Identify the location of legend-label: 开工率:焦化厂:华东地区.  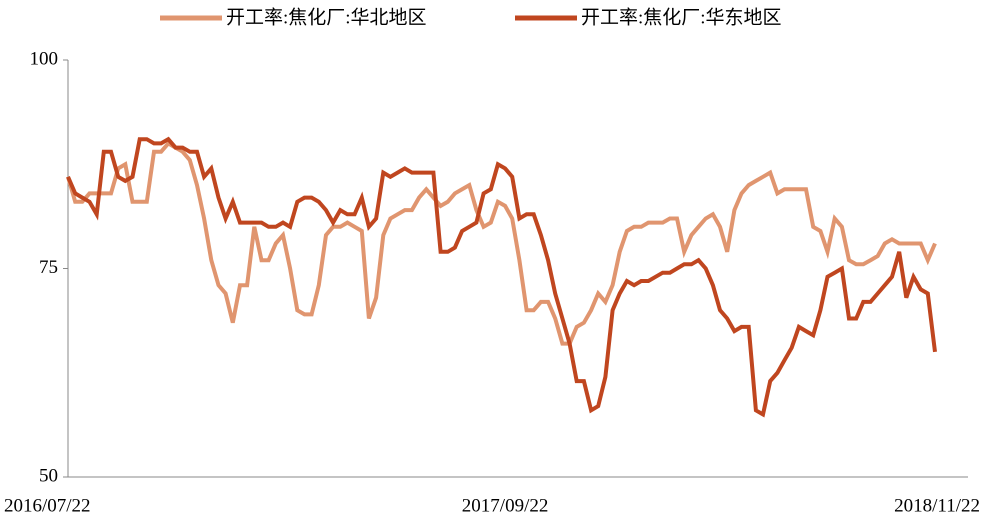
(681, 17).